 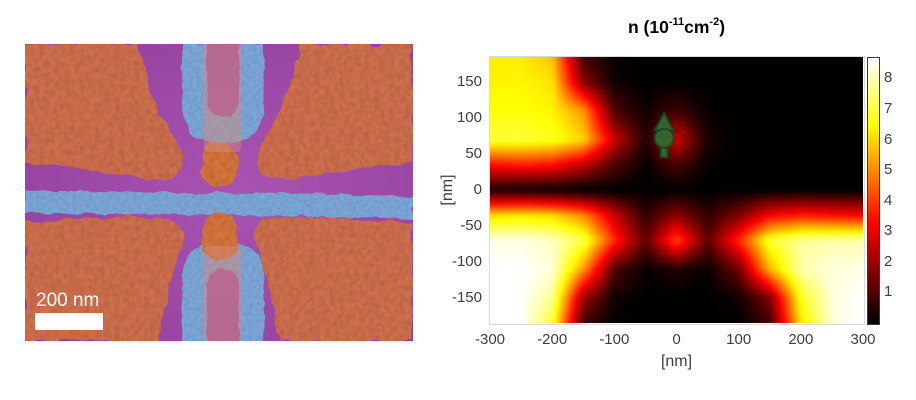 I want to click on sem-gate-bottom-right, so click(x=333, y=279).